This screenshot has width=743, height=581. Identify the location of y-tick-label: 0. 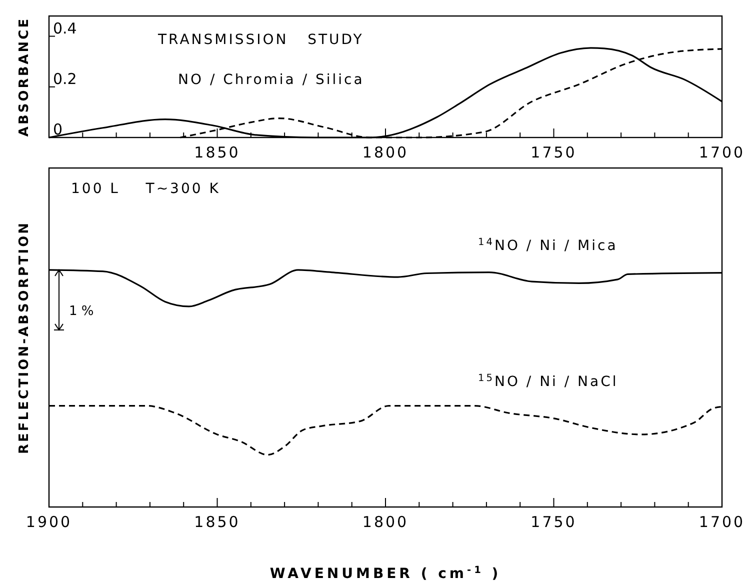
(58, 129).